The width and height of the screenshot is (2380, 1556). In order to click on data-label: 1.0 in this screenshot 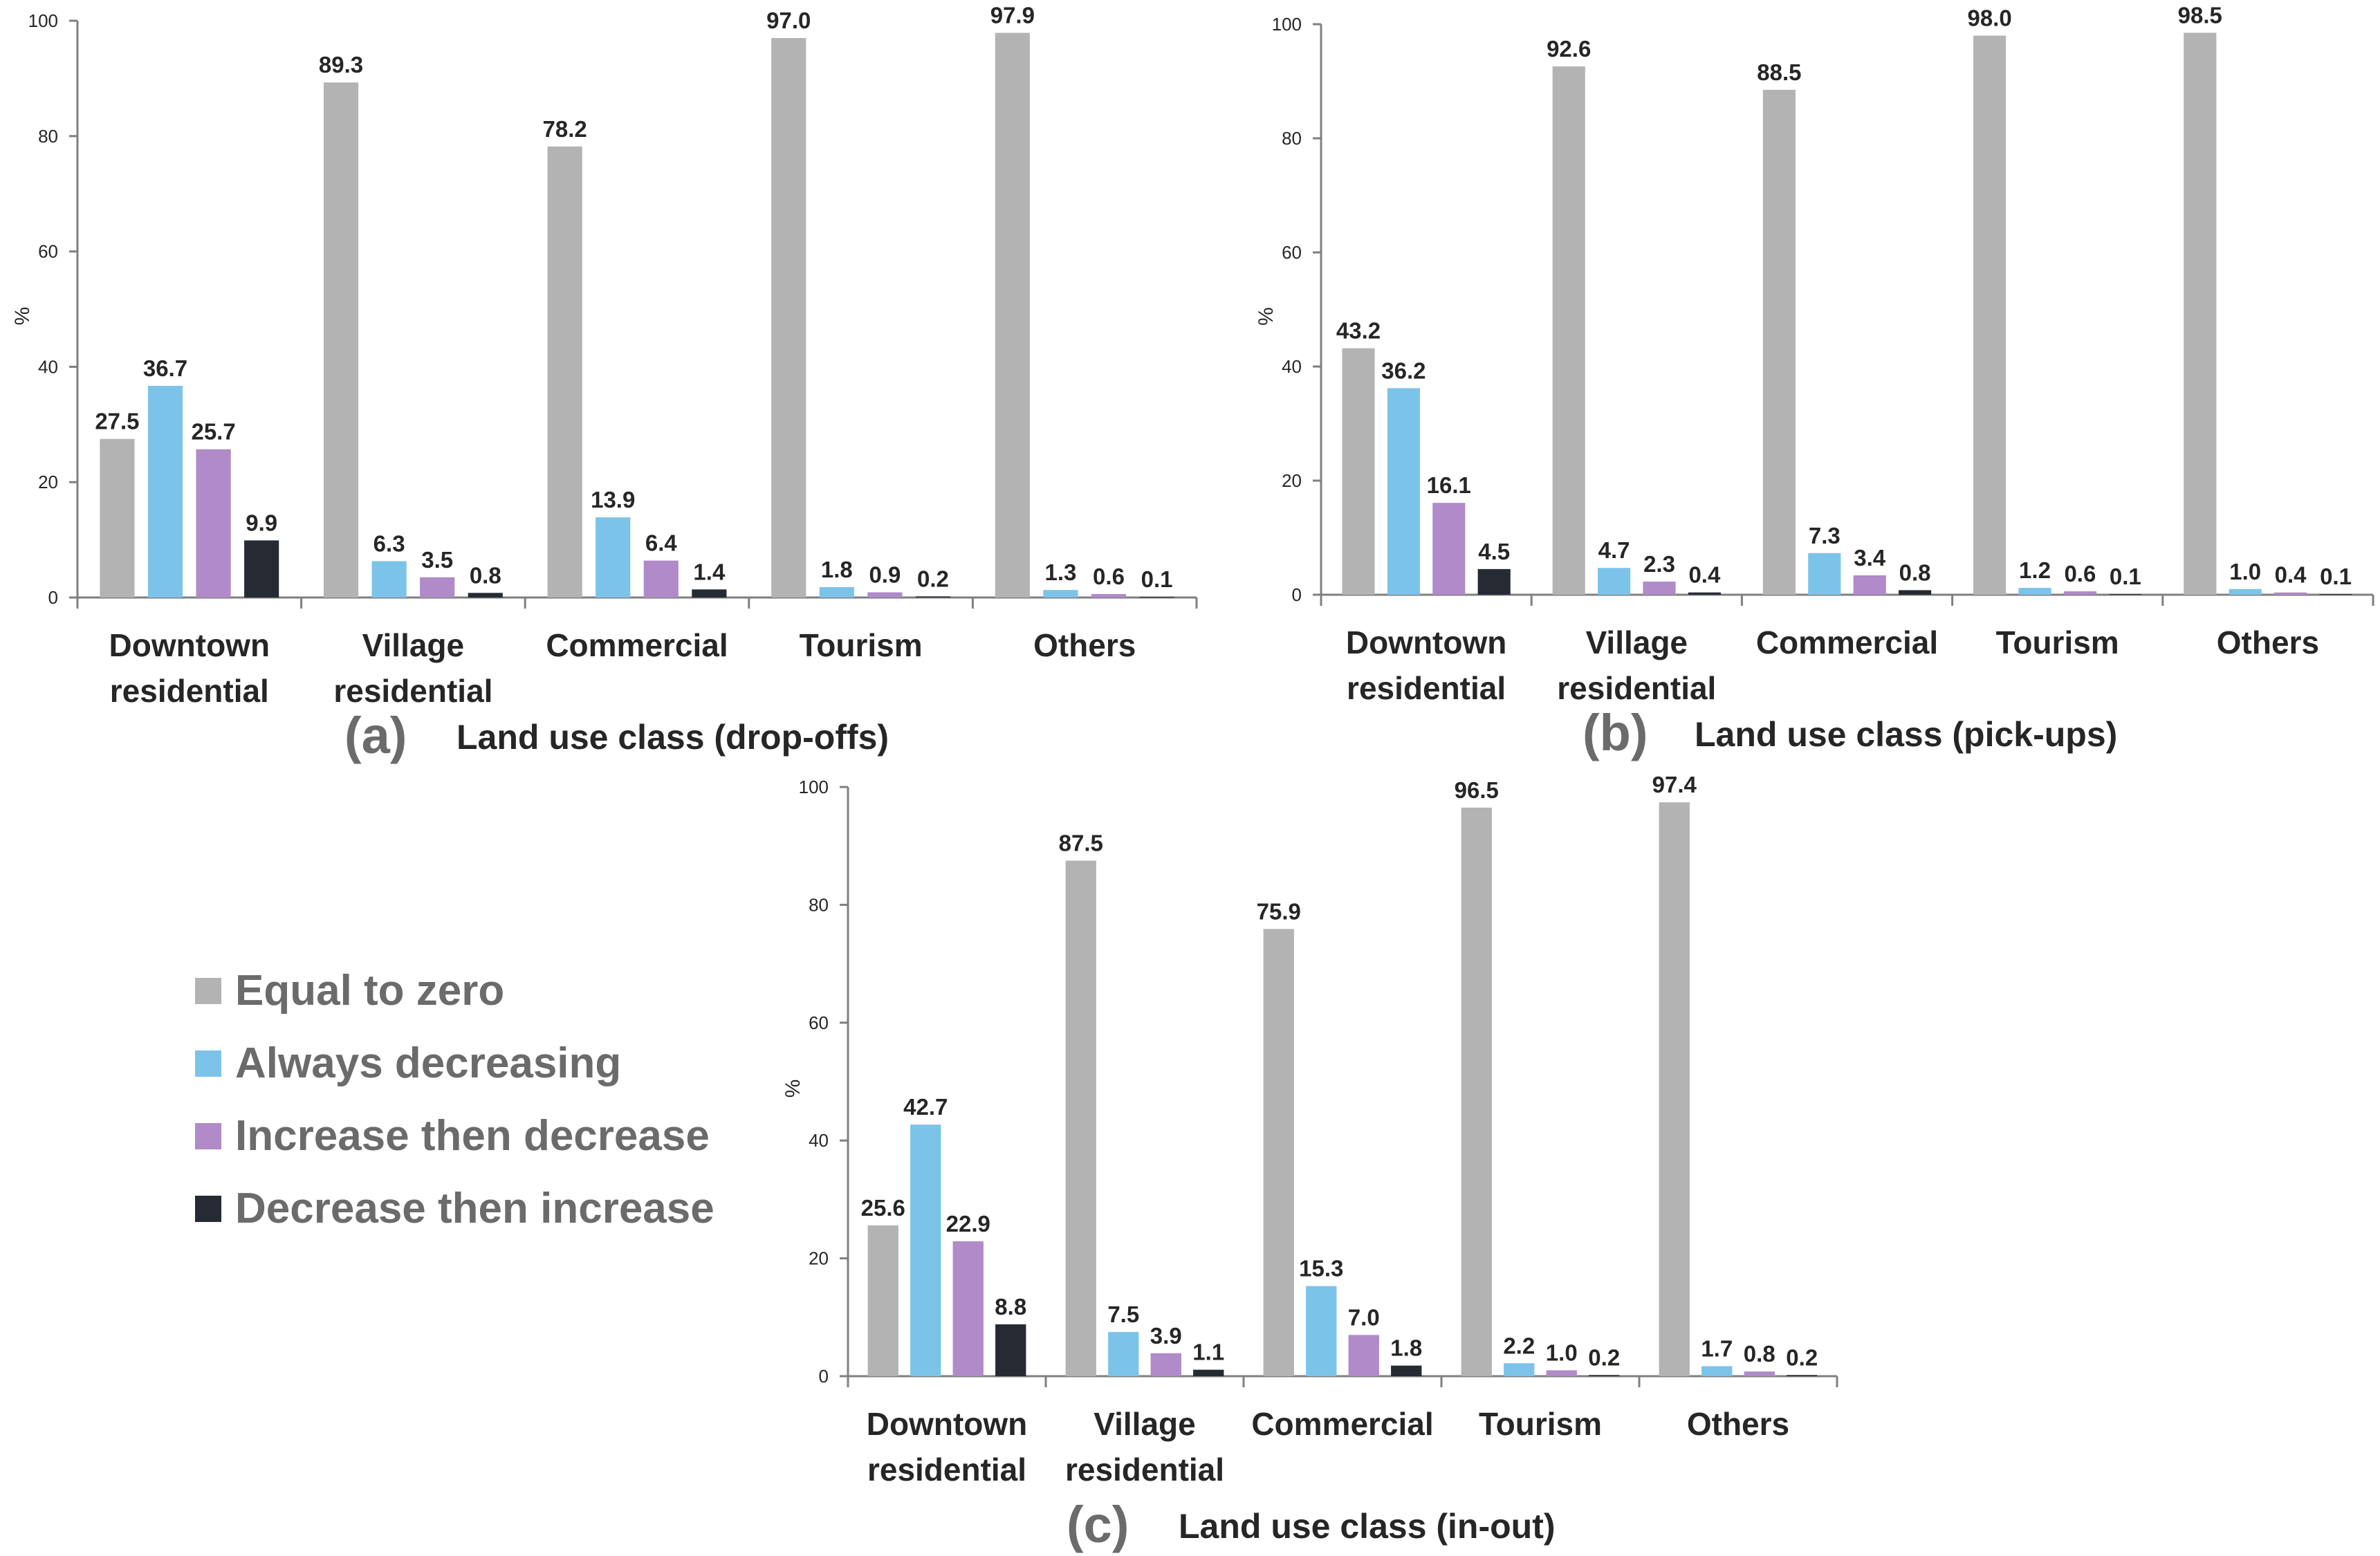, I will do `click(1562, 1352)`.